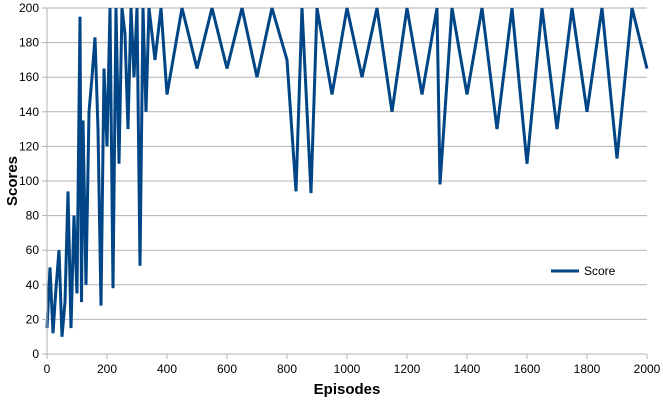  Describe the element at coordinates (467, 369) in the screenshot. I see `x-tick-label: 1400` at that location.